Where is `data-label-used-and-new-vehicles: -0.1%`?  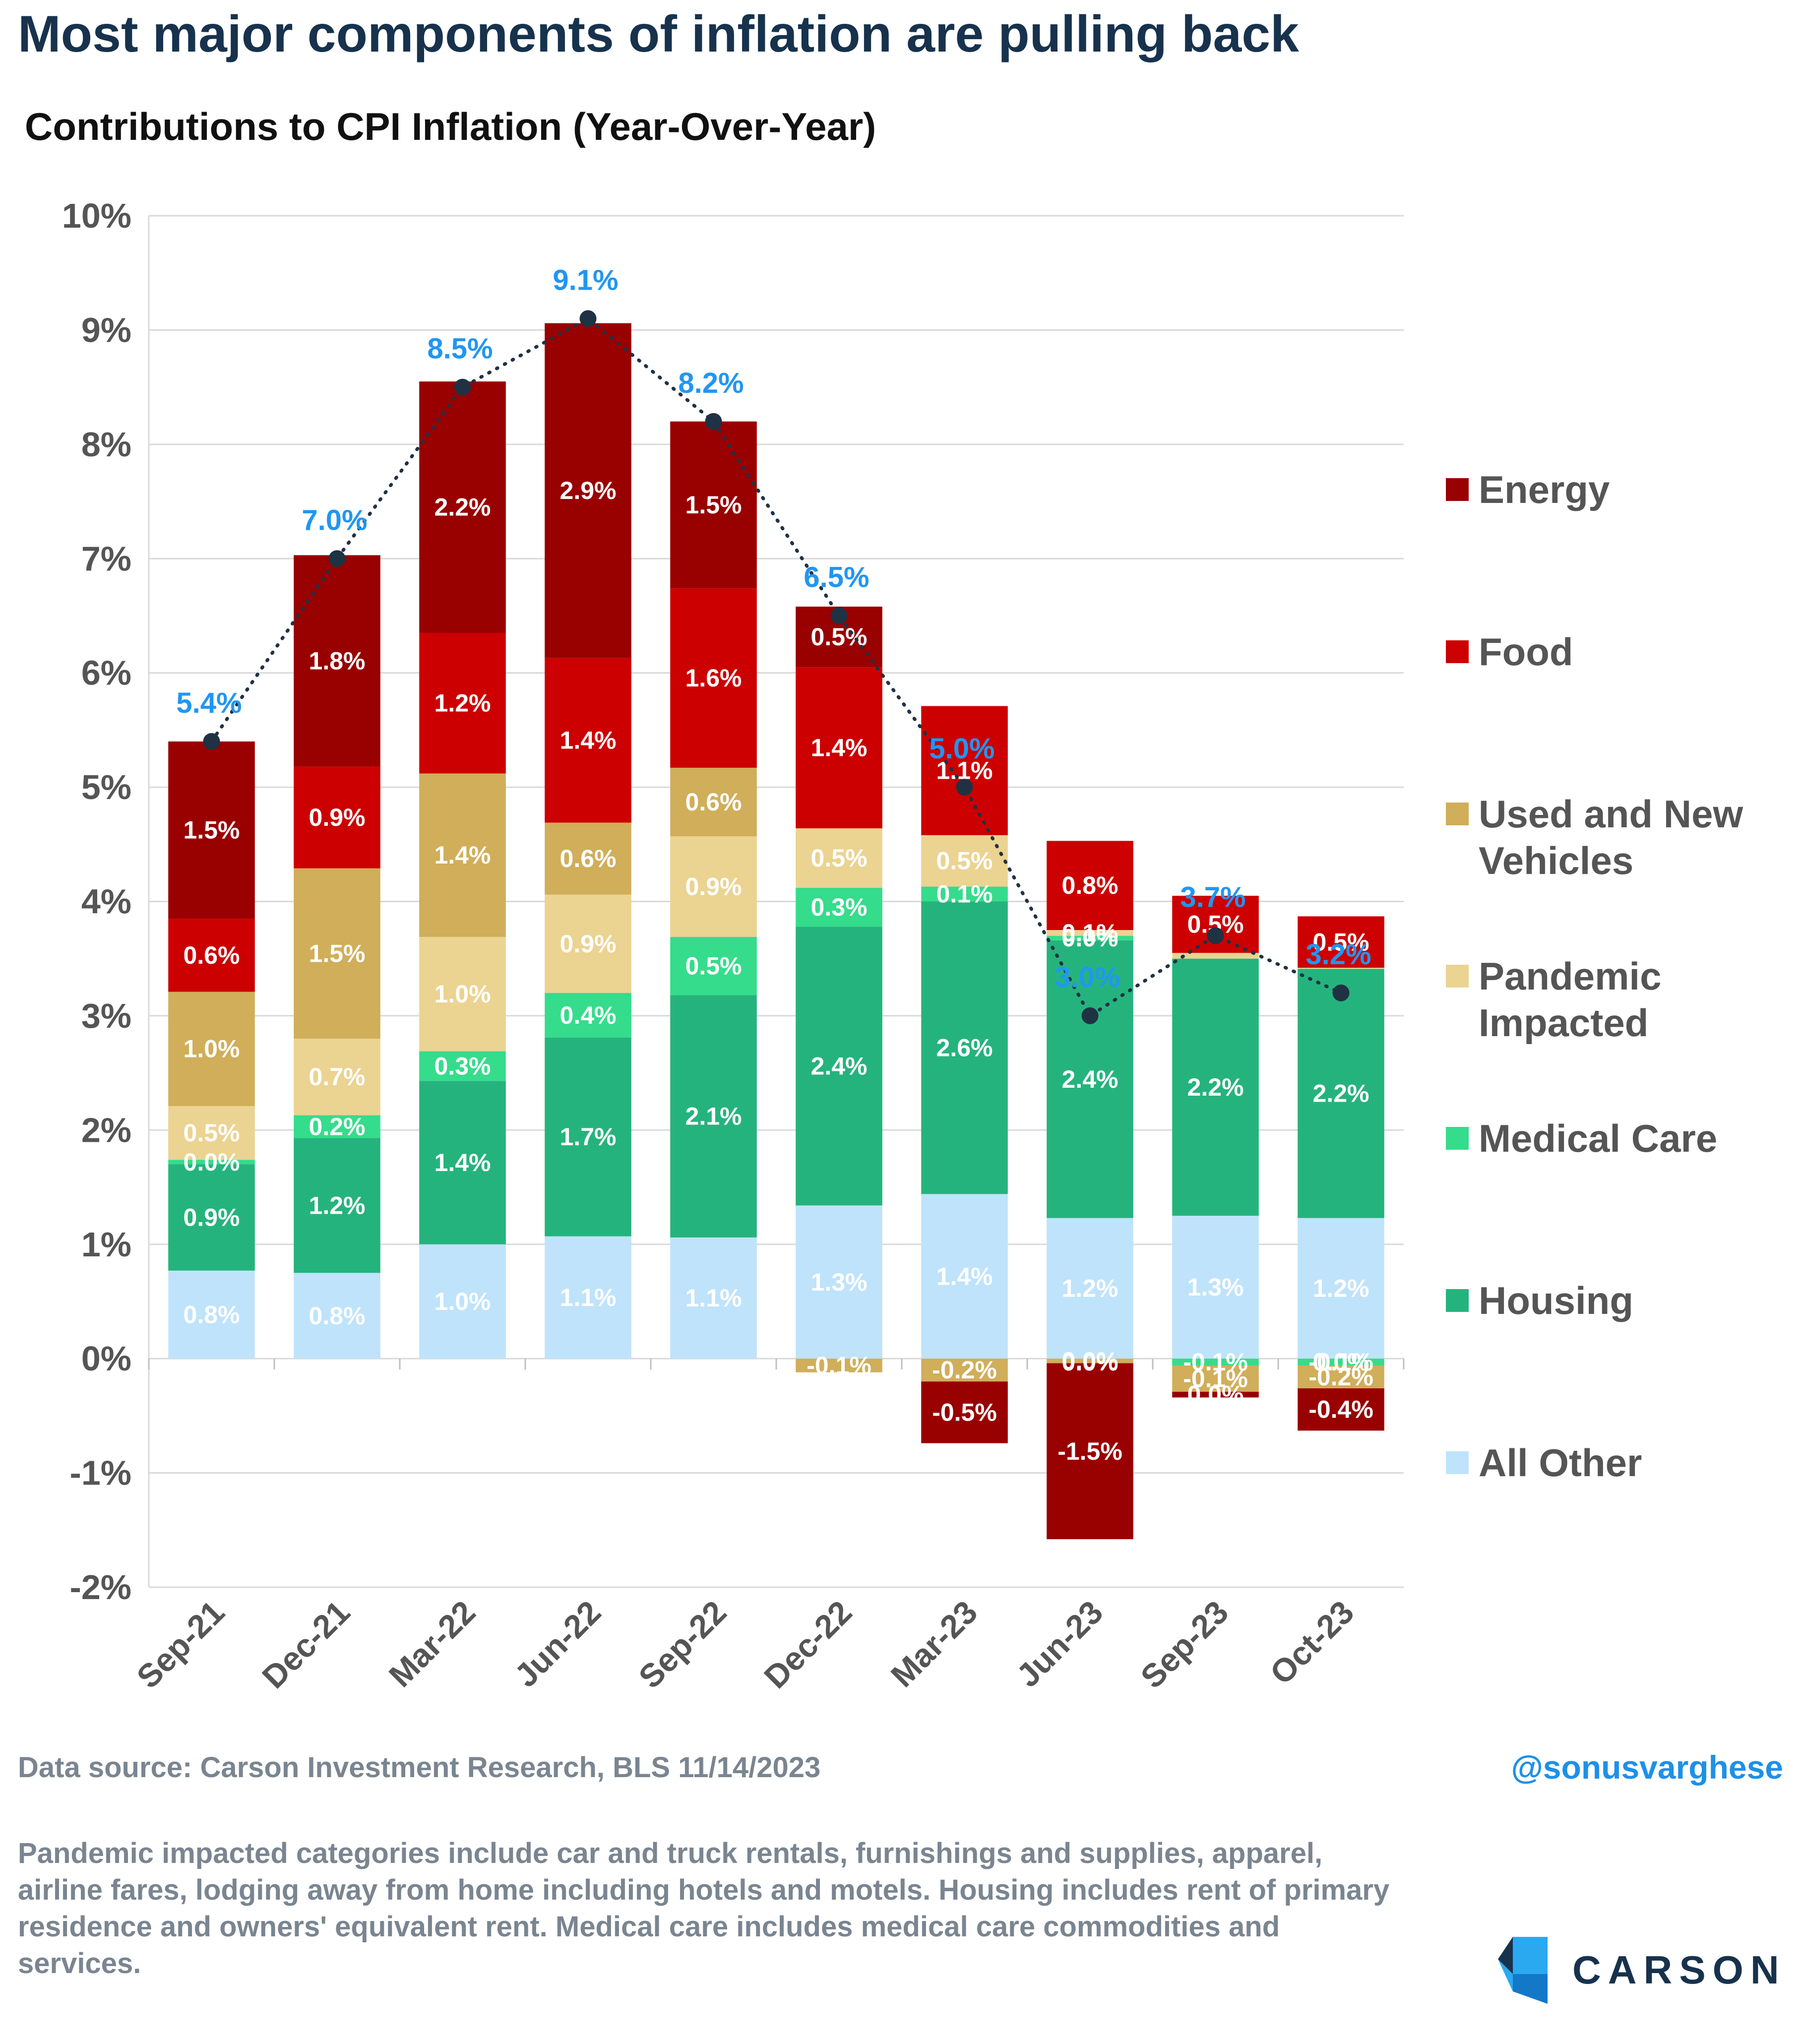 data-label-used-and-new-vehicles: -0.1% is located at coordinates (839, 1365).